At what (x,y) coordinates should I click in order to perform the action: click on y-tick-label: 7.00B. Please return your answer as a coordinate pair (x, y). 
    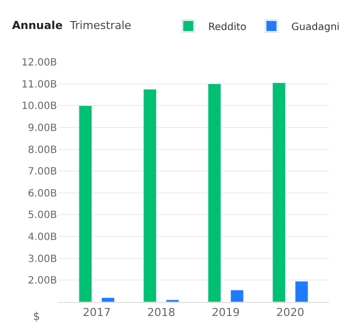
    Looking at the image, I should click on (43, 172).